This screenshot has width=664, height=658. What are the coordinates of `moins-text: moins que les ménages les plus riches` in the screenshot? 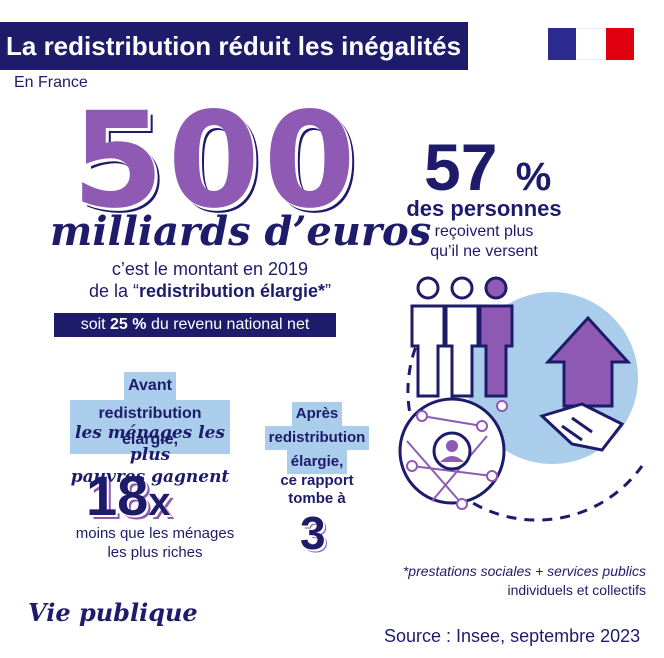 It's located at (155, 543).